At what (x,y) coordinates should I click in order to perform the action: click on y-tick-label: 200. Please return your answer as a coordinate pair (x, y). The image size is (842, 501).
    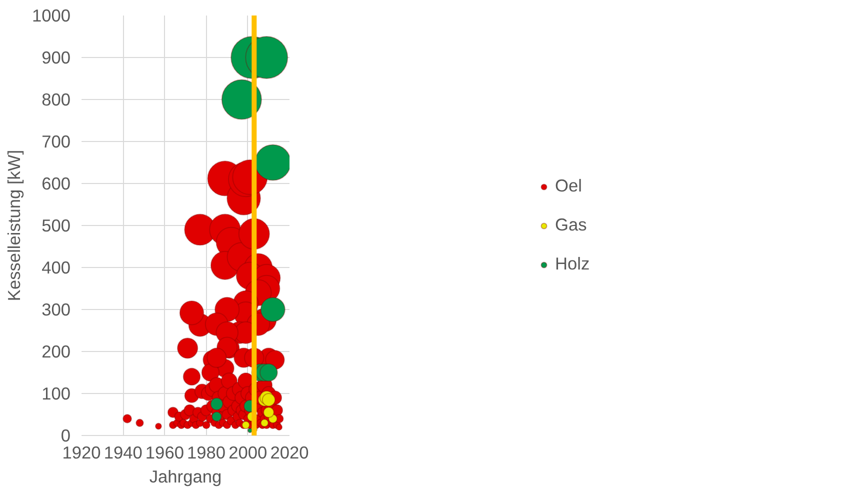
    Looking at the image, I should click on (56, 352).